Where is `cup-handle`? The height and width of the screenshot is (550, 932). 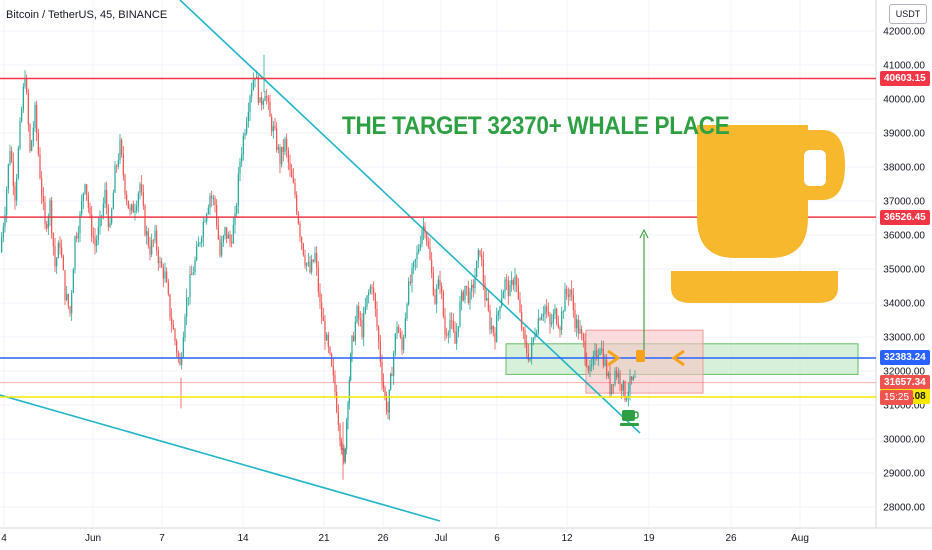 cup-handle is located at coordinates (636, 415).